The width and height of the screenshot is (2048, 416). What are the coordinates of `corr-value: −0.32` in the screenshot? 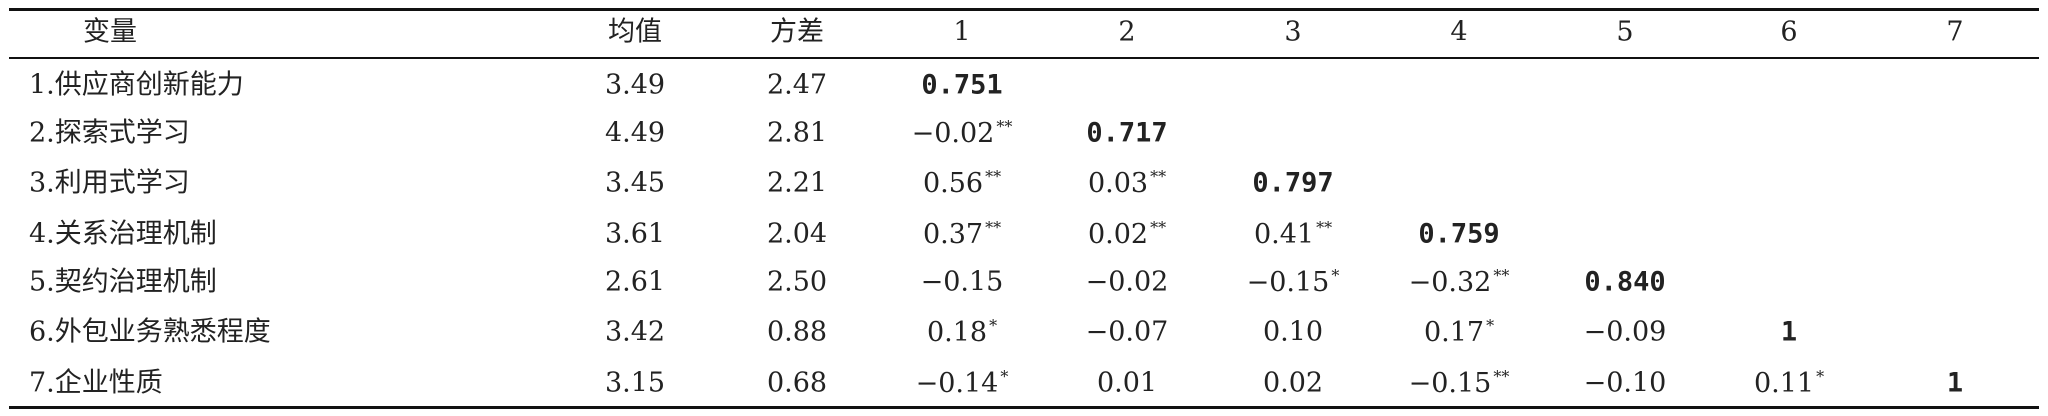 It's located at (1450, 282).